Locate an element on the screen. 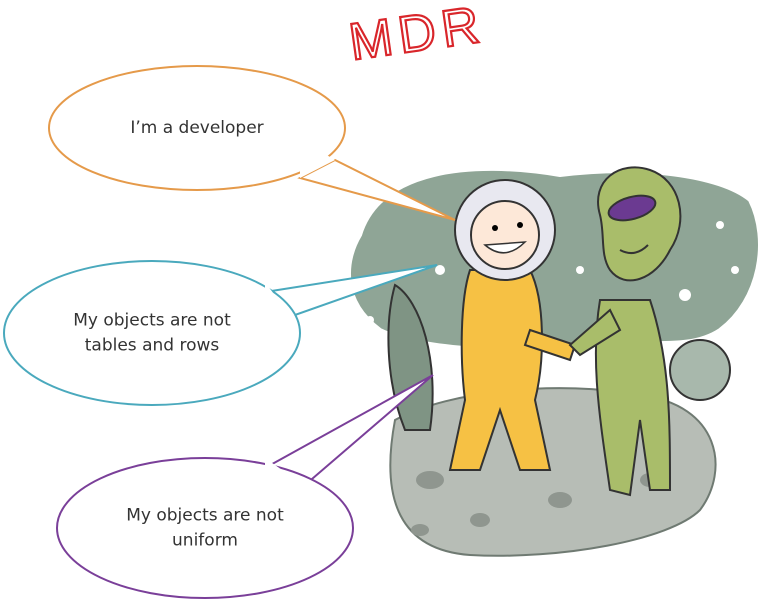 The width and height of the screenshot is (768, 604). handwritten-note: MDR is located at coordinates (417, 36).